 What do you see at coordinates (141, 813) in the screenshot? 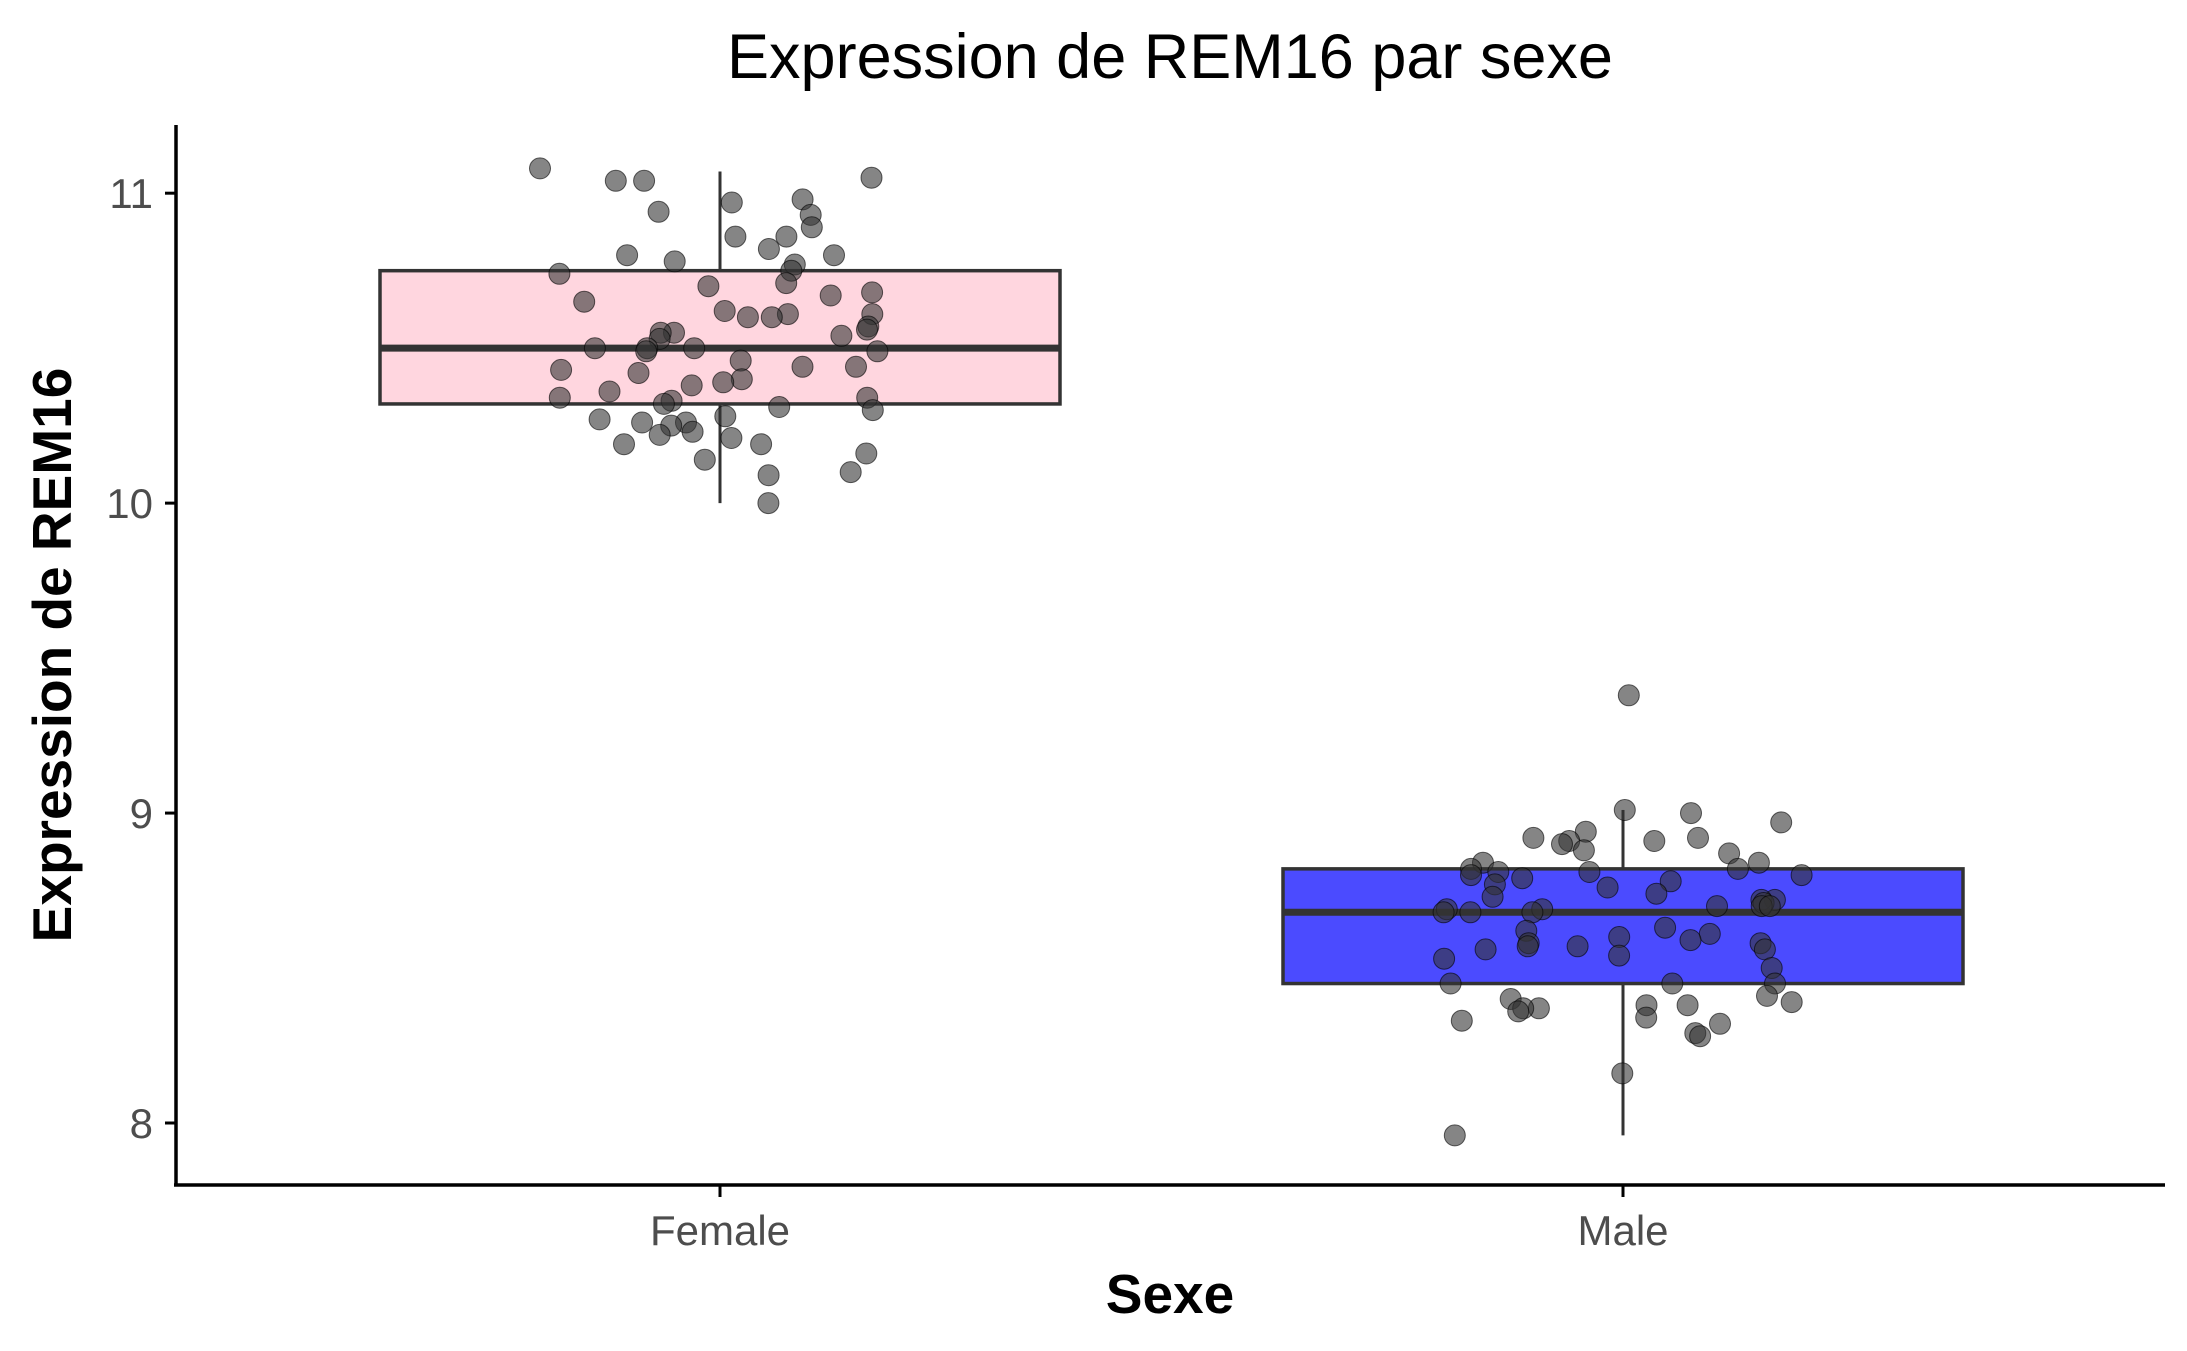
I see `y-tick-label: 9` at bounding box center [141, 813].